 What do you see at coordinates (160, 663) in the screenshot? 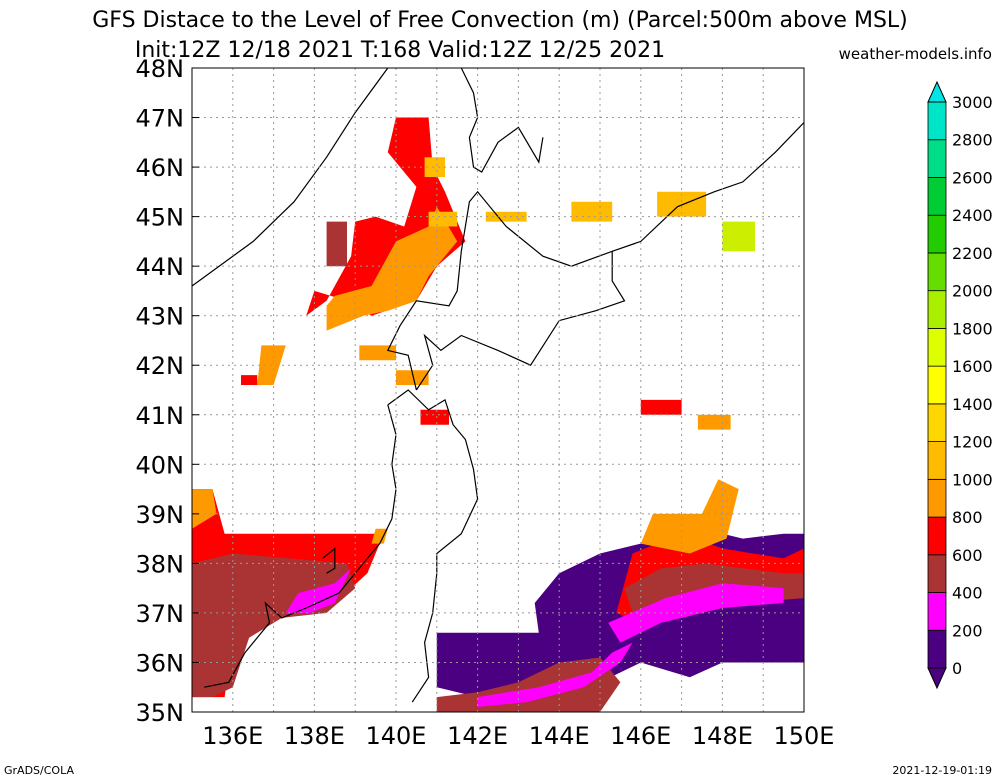
I see `lat-label: 36N` at bounding box center [160, 663].